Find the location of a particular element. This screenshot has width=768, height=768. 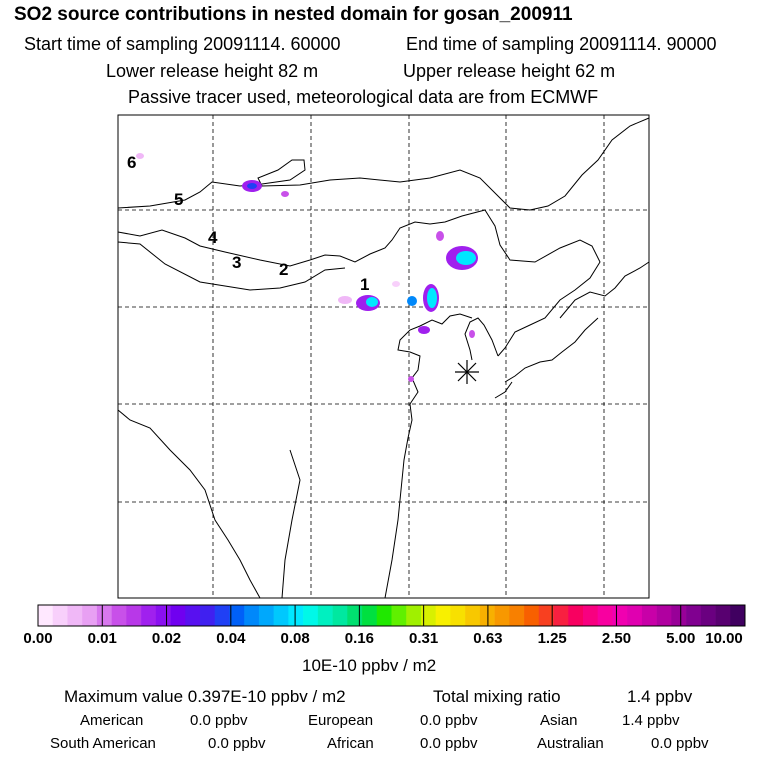

region-labels: 1 2 3 4 5 6 is located at coordinates (248, 223).